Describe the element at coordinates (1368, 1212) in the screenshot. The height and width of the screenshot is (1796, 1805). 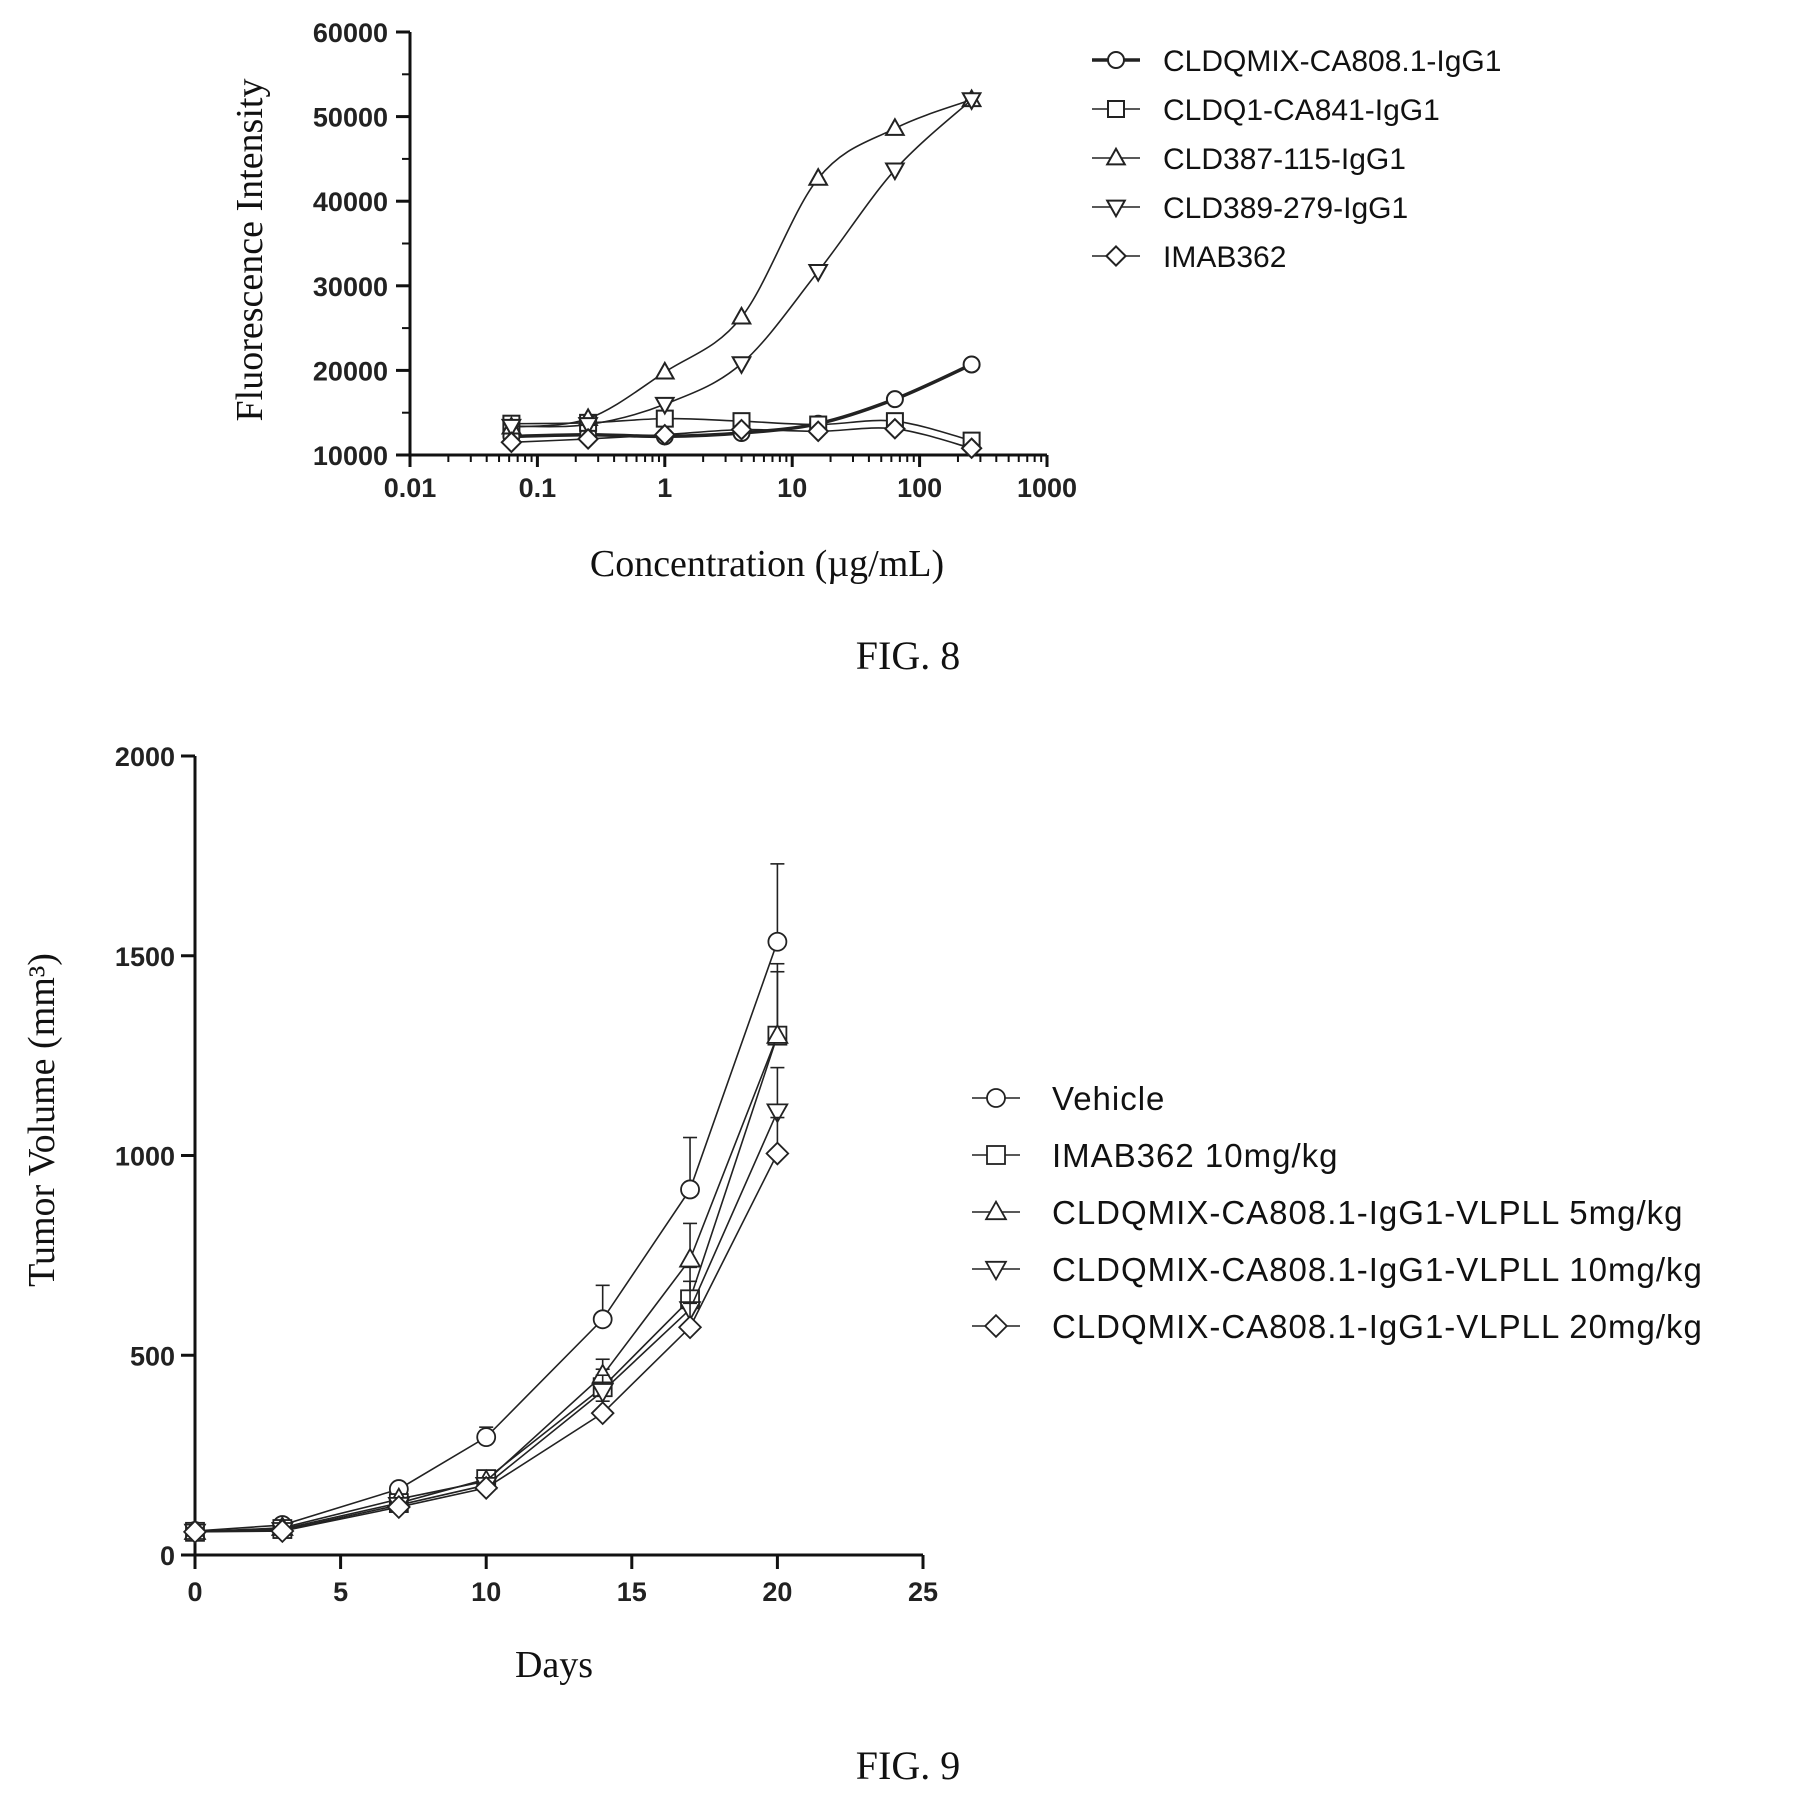
I see `legend-label: CLDQMIX-CA808.1-IgG1-VLPLL 5mg/kg` at that location.